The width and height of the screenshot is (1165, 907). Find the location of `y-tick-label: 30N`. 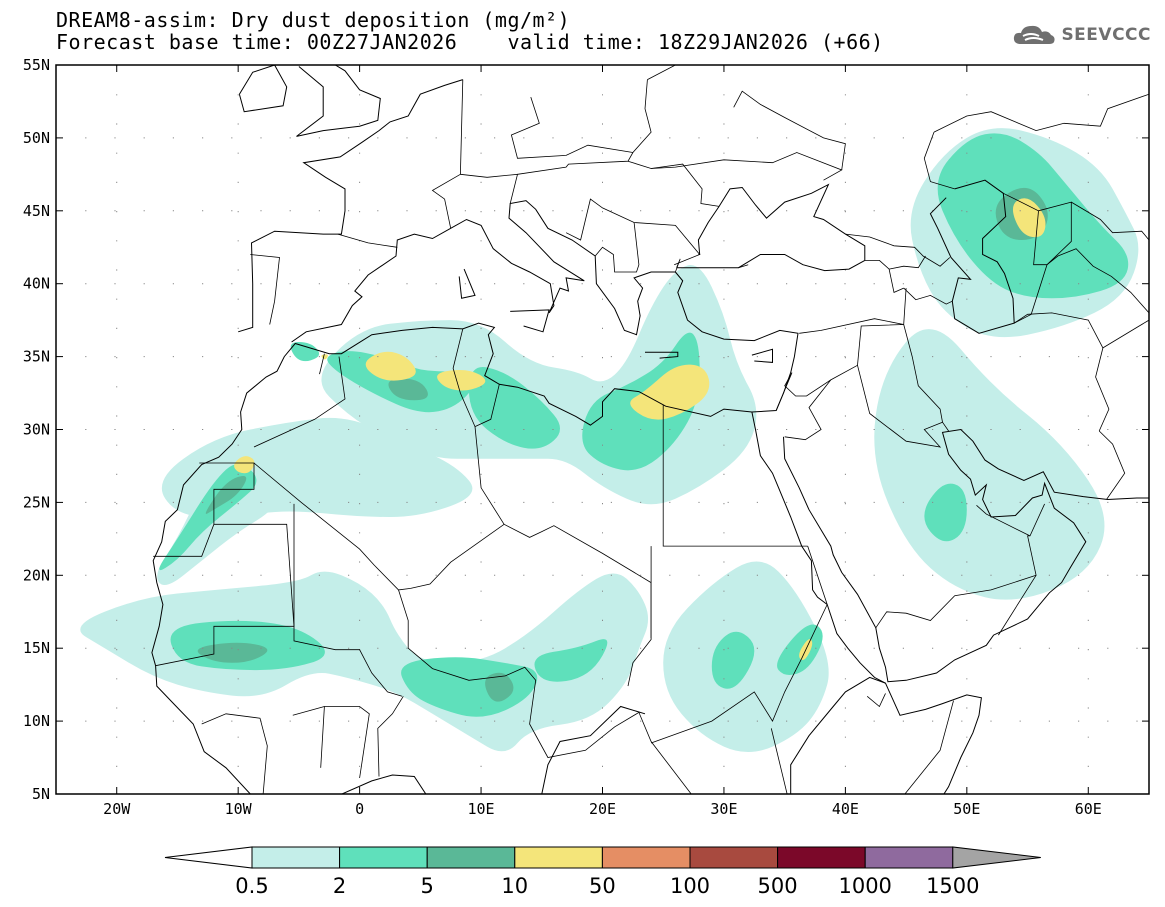

y-tick-label: 30N is located at coordinates (36, 430).